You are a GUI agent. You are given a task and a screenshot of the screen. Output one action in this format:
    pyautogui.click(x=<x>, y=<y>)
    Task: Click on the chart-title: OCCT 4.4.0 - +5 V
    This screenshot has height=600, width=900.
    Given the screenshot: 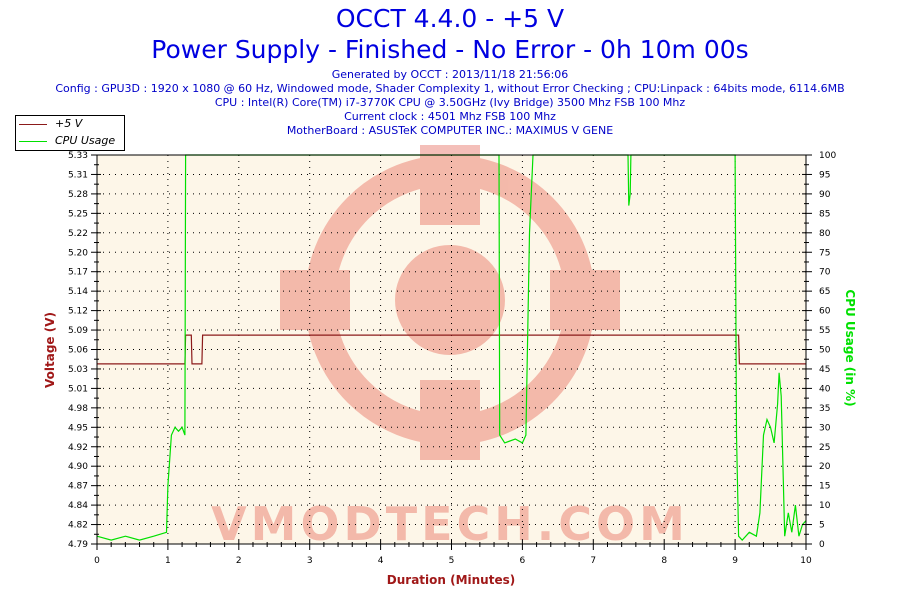 What is the action you would take?
    pyautogui.click(x=450, y=18)
    